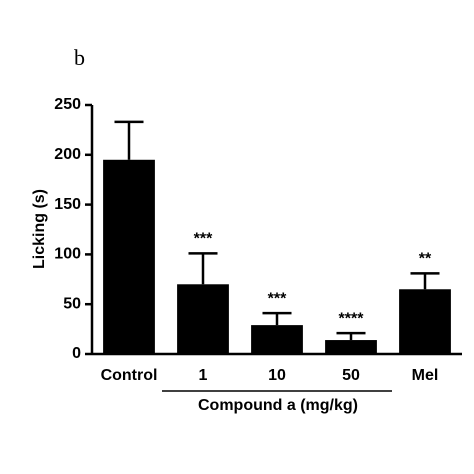 This screenshot has height=474, width=474. I want to click on y-axis-label: Licking (s), so click(39, 229).